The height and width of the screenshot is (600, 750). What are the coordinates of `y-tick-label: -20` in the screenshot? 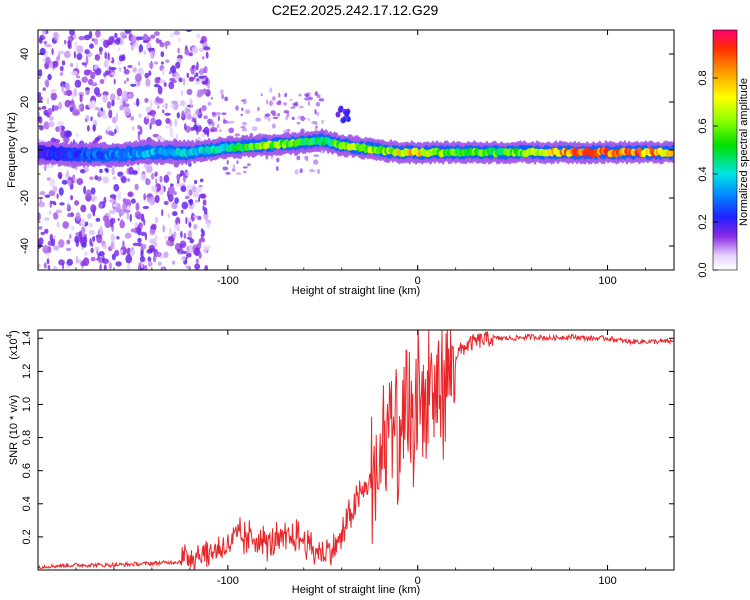 It's located at (25, 198).